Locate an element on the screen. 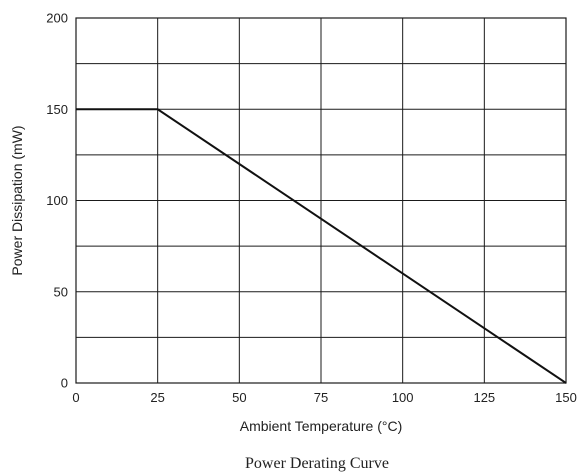 This screenshot has width=580, height=475. y-tick-labels: 0 50 100 150 200 is located at coordinates (57, 201).